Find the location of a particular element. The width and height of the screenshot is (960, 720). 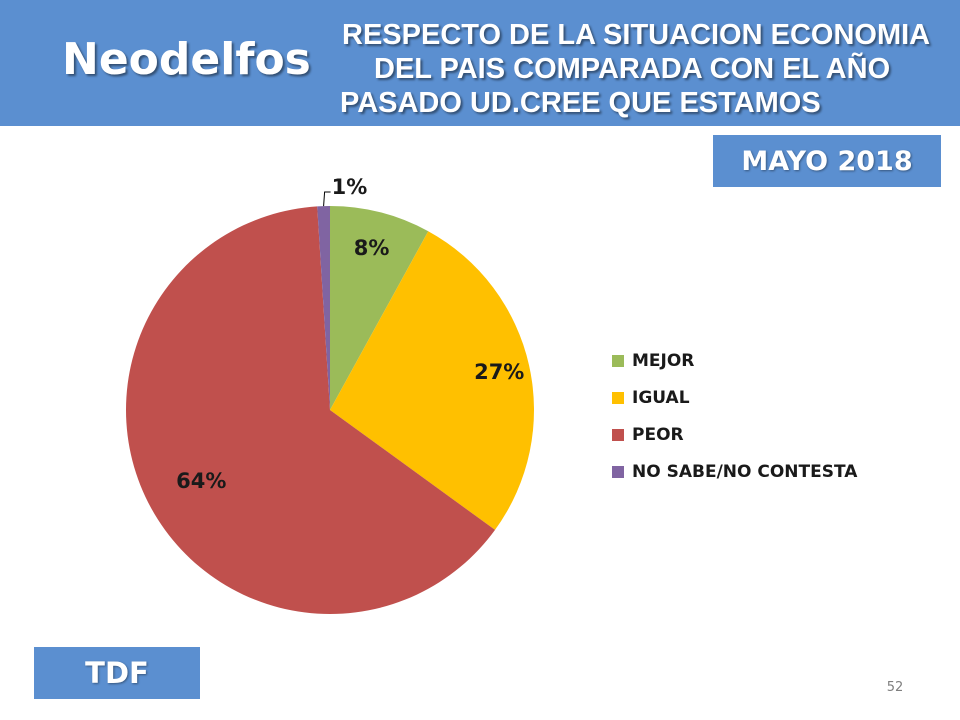

legend-label-mejor: MEJOR is located at coordinates (663, 360).